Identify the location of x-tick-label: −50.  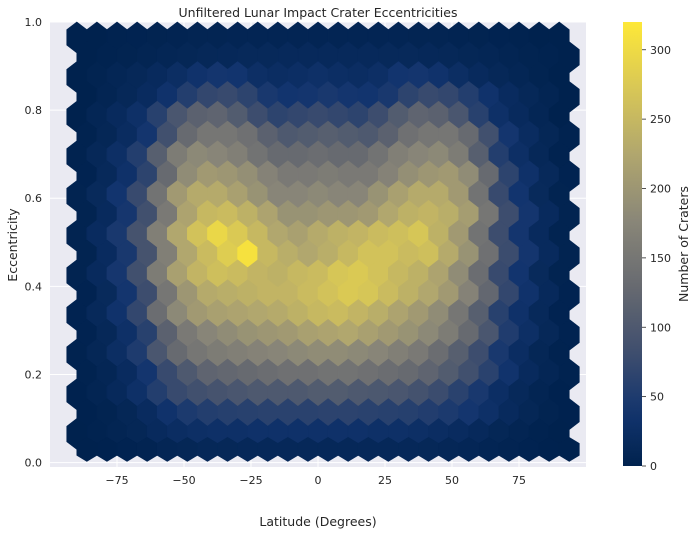
(183, 480).